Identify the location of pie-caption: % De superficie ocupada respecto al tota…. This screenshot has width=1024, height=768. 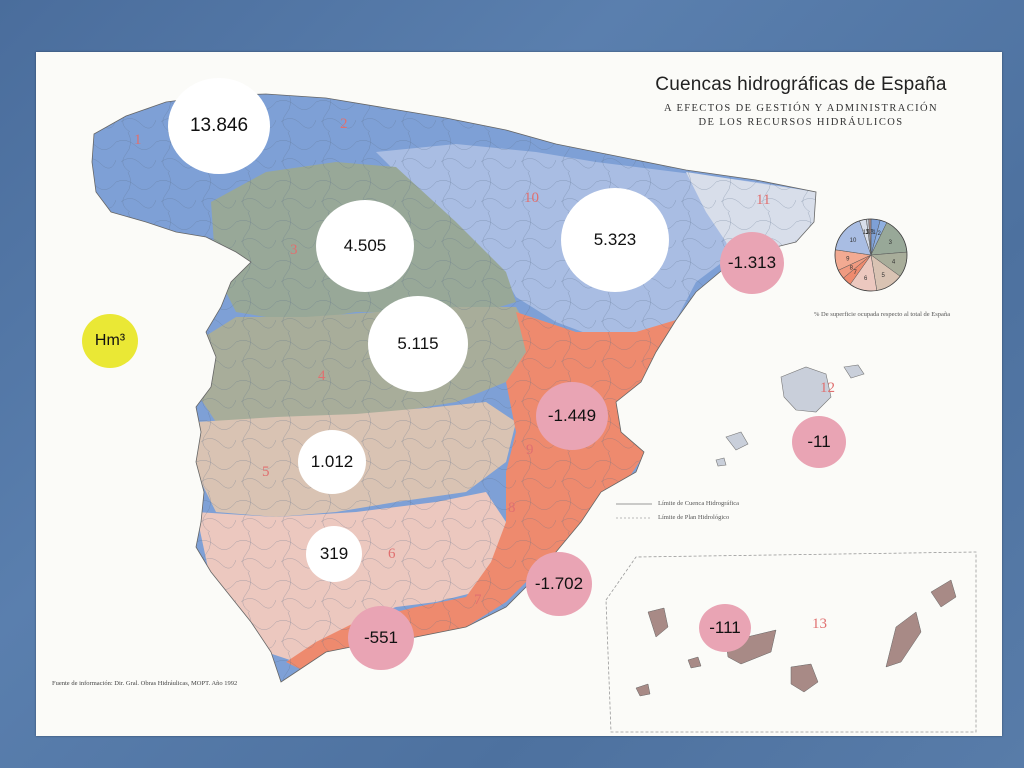
(882, 314).